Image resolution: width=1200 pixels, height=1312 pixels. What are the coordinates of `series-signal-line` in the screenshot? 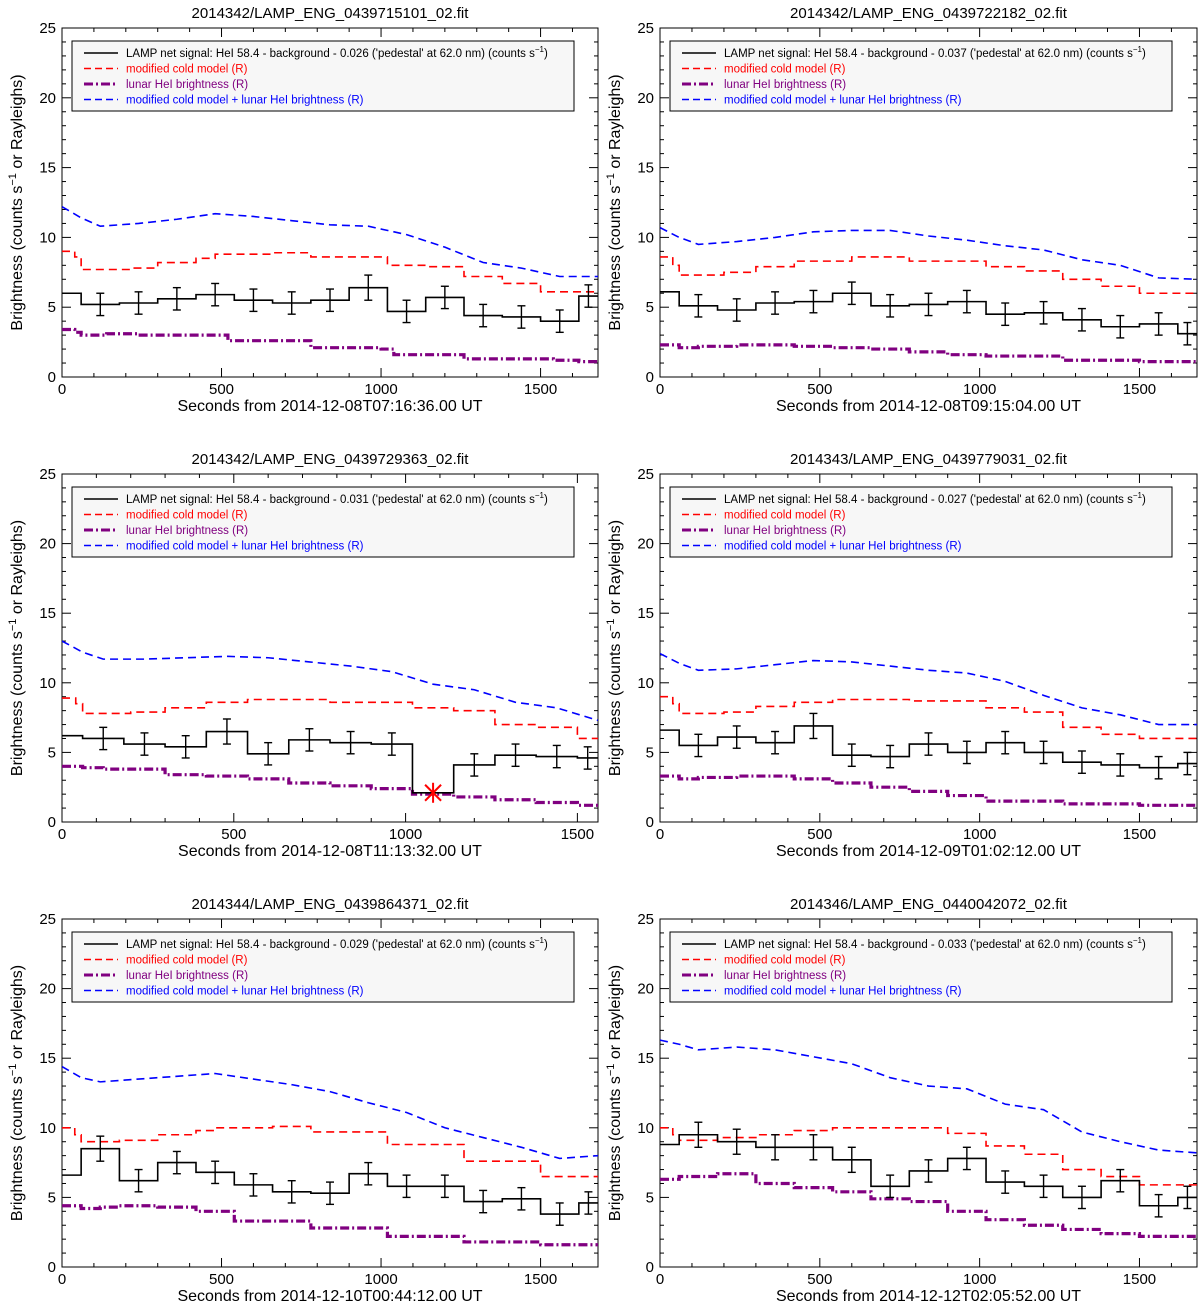 It's located at (928, 1170).